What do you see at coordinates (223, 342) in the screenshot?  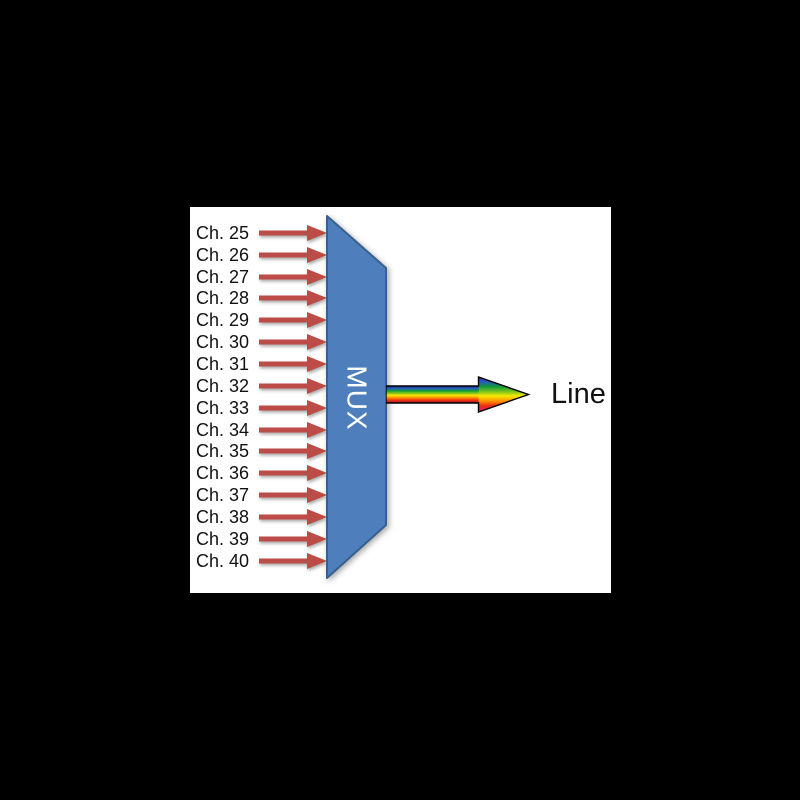 I see `channel-label: Ch. 30` at bounding box center [223, 342].